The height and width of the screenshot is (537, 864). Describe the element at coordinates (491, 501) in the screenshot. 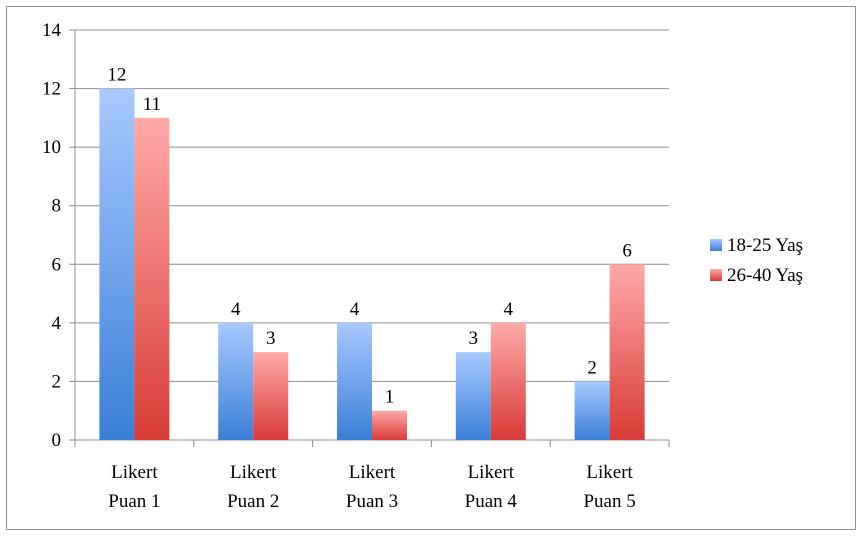

I see `x-category-label: Puan 4` at that location.